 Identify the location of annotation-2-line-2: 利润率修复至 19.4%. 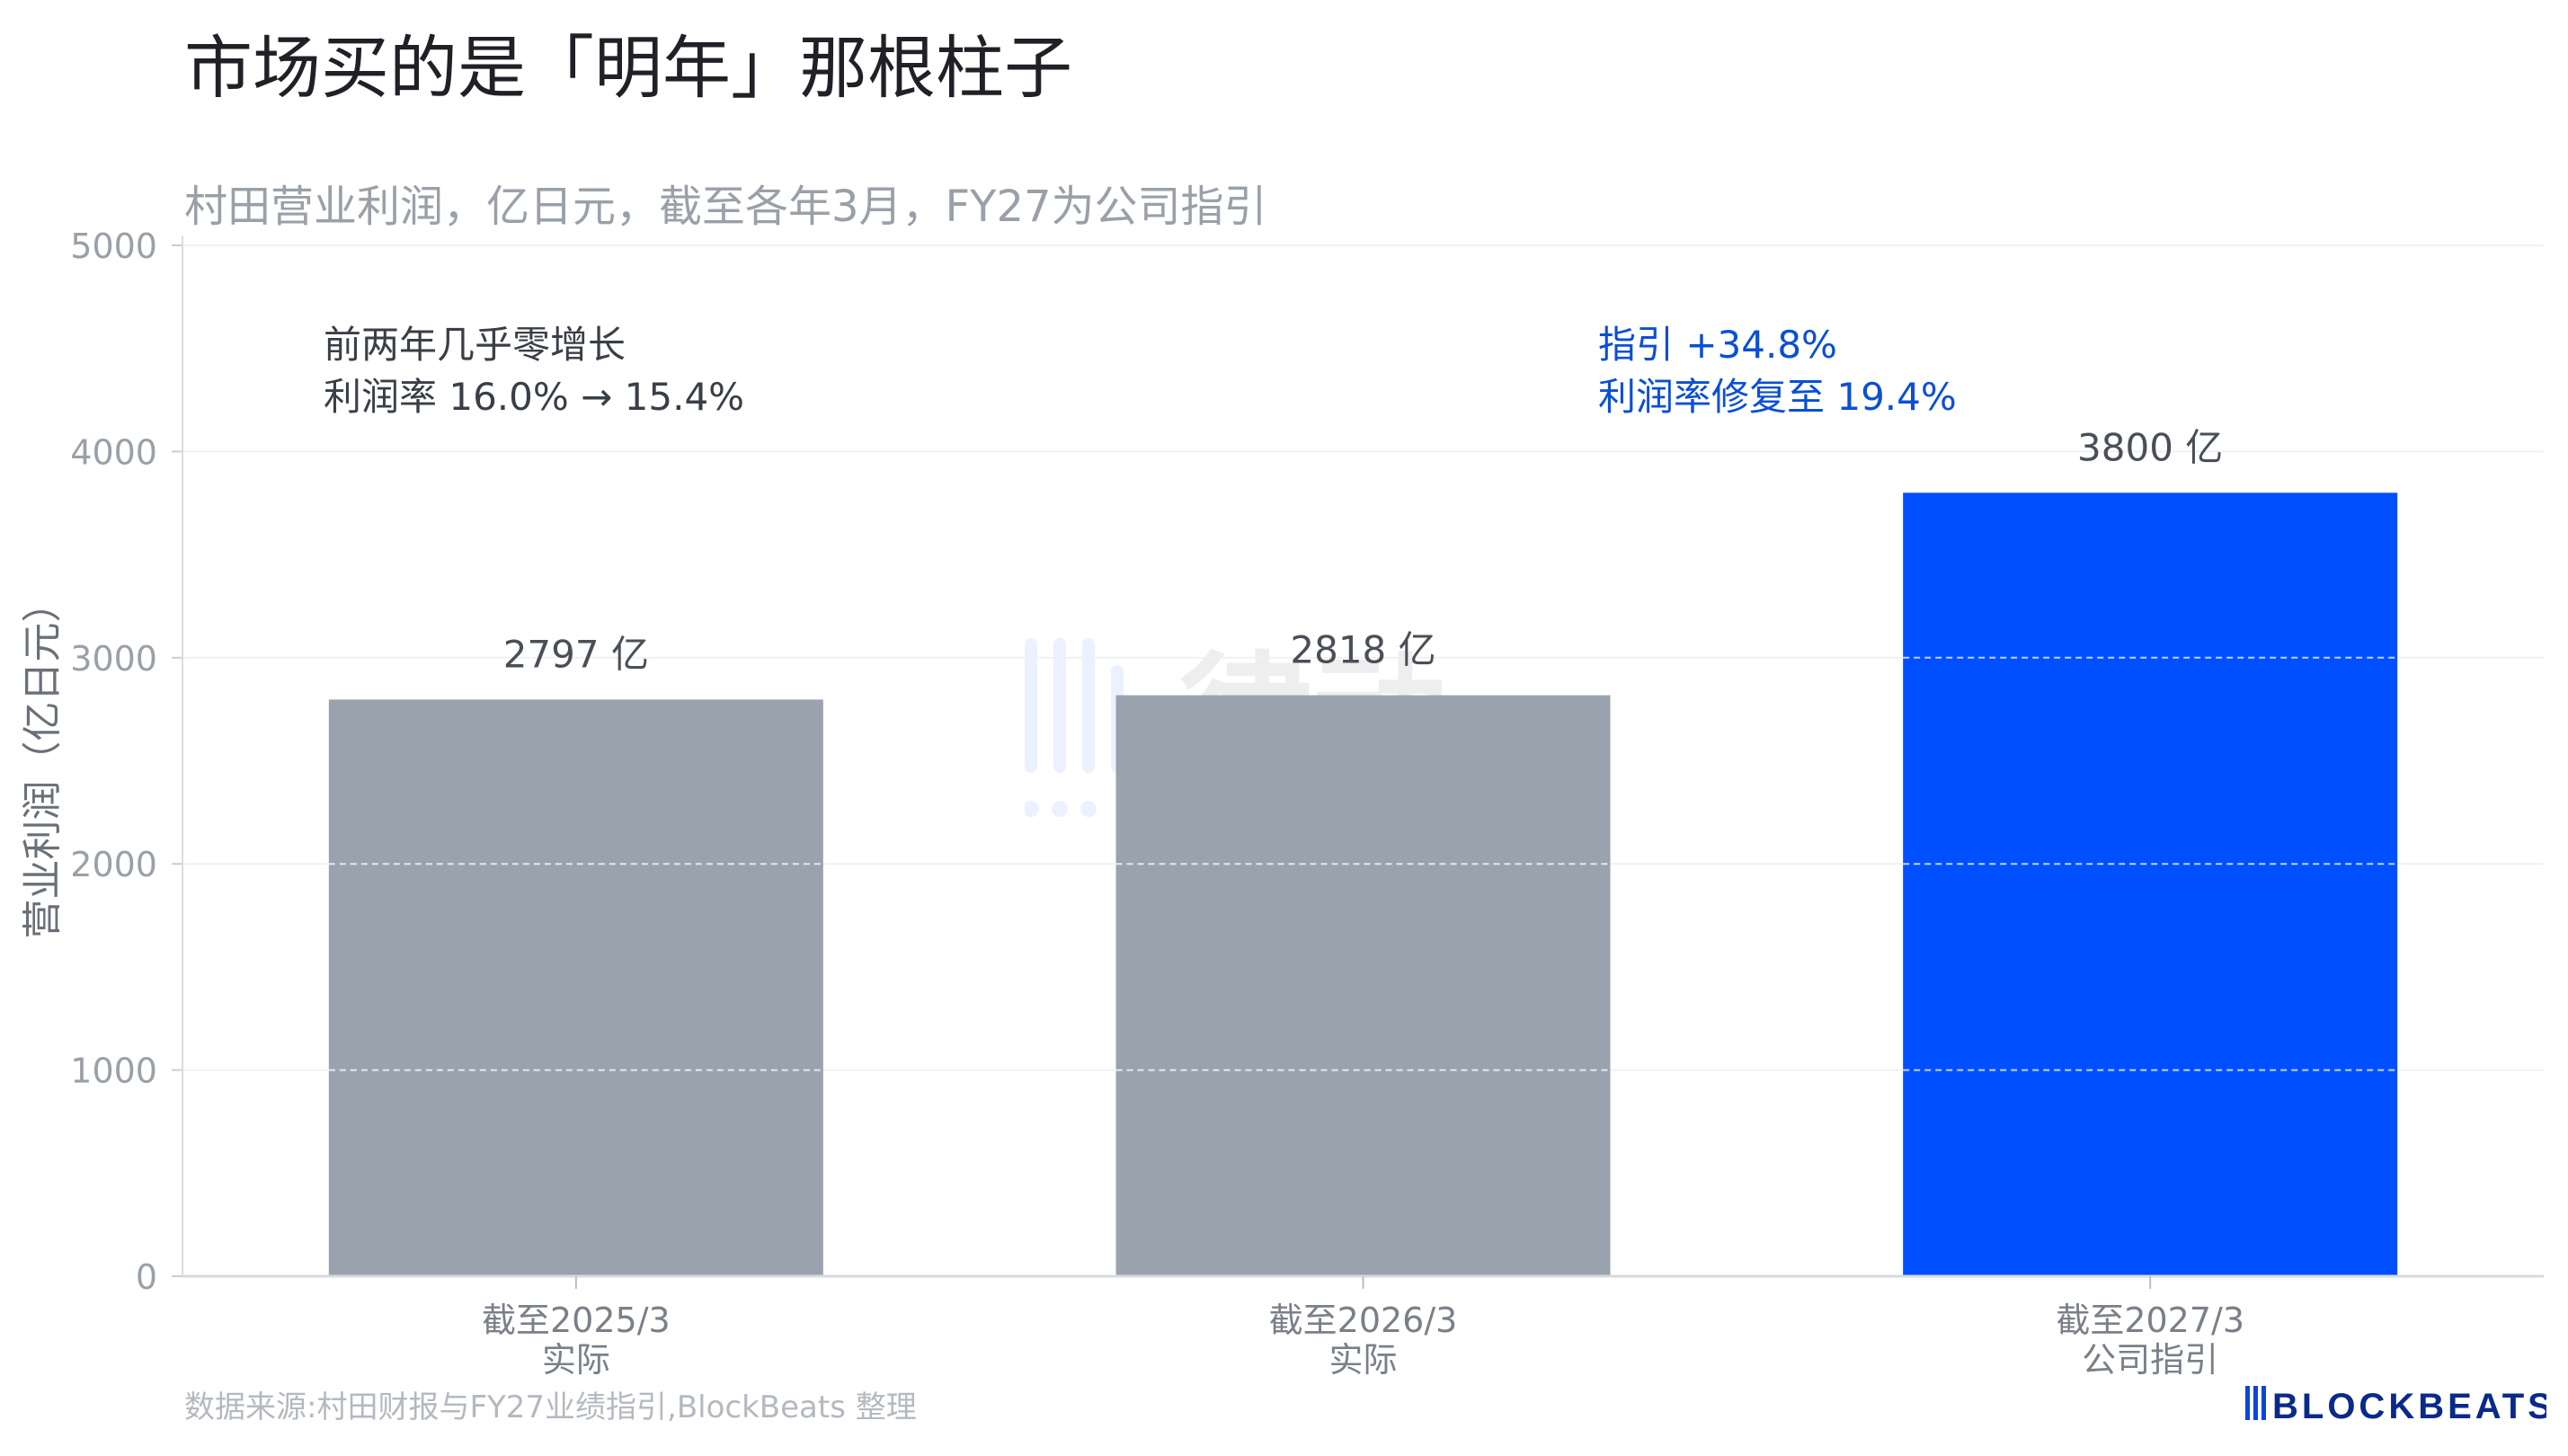
(1777, 397).